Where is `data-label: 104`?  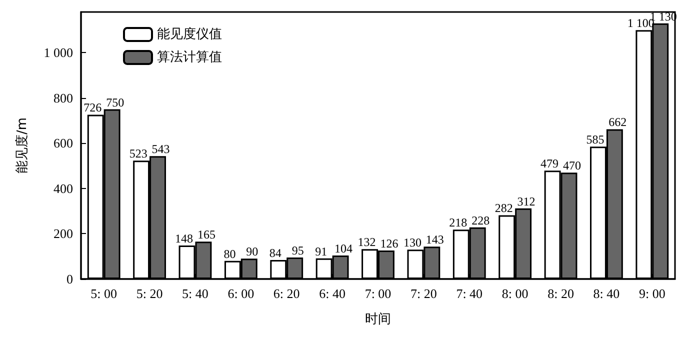
data-label: 104 is located at coordinates (343, 248).